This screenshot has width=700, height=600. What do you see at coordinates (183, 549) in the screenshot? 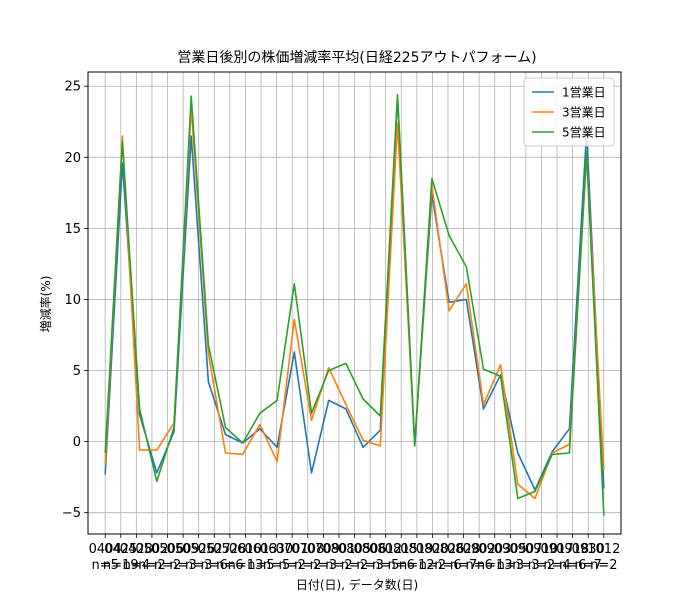
I see `x-tick-label: 0509` at bounding box center [183, 549].